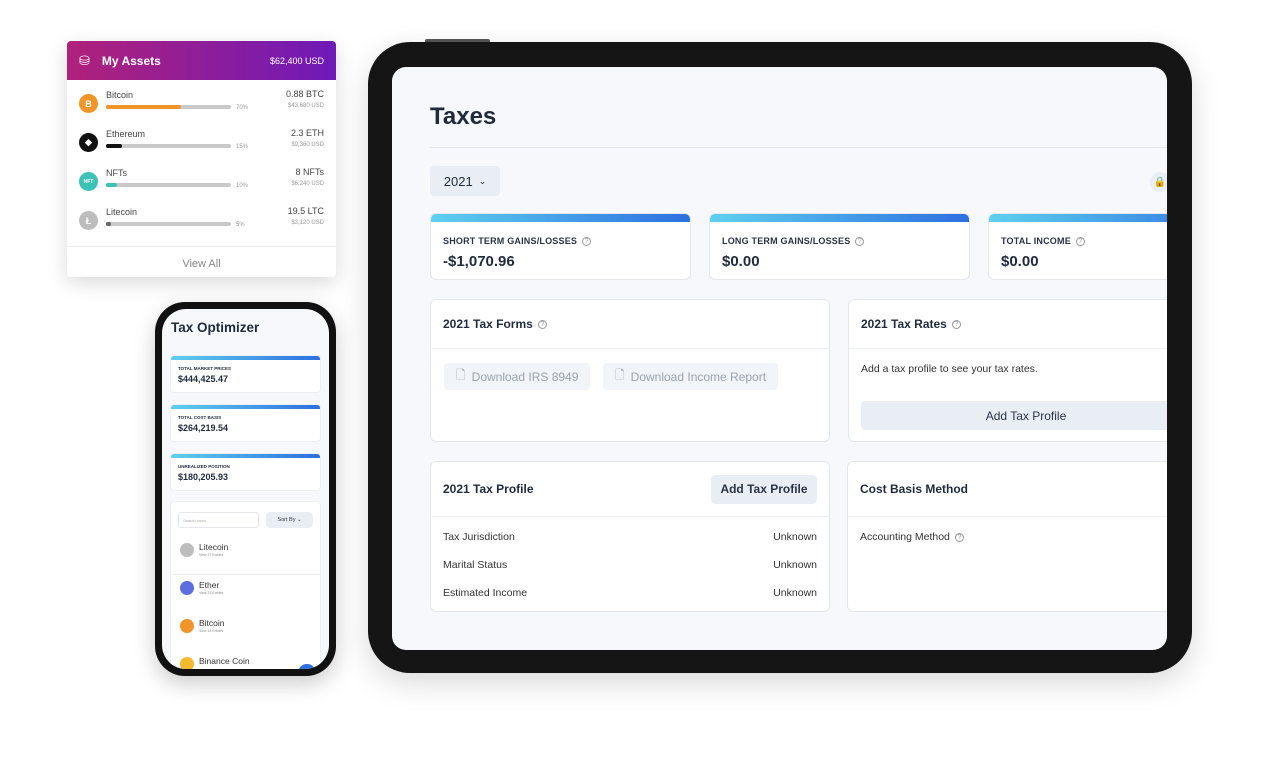 Image resolution: width=1280 pixels, height=773 pixels. I want to click on coin-name: Litecoin, so click(214, 547).